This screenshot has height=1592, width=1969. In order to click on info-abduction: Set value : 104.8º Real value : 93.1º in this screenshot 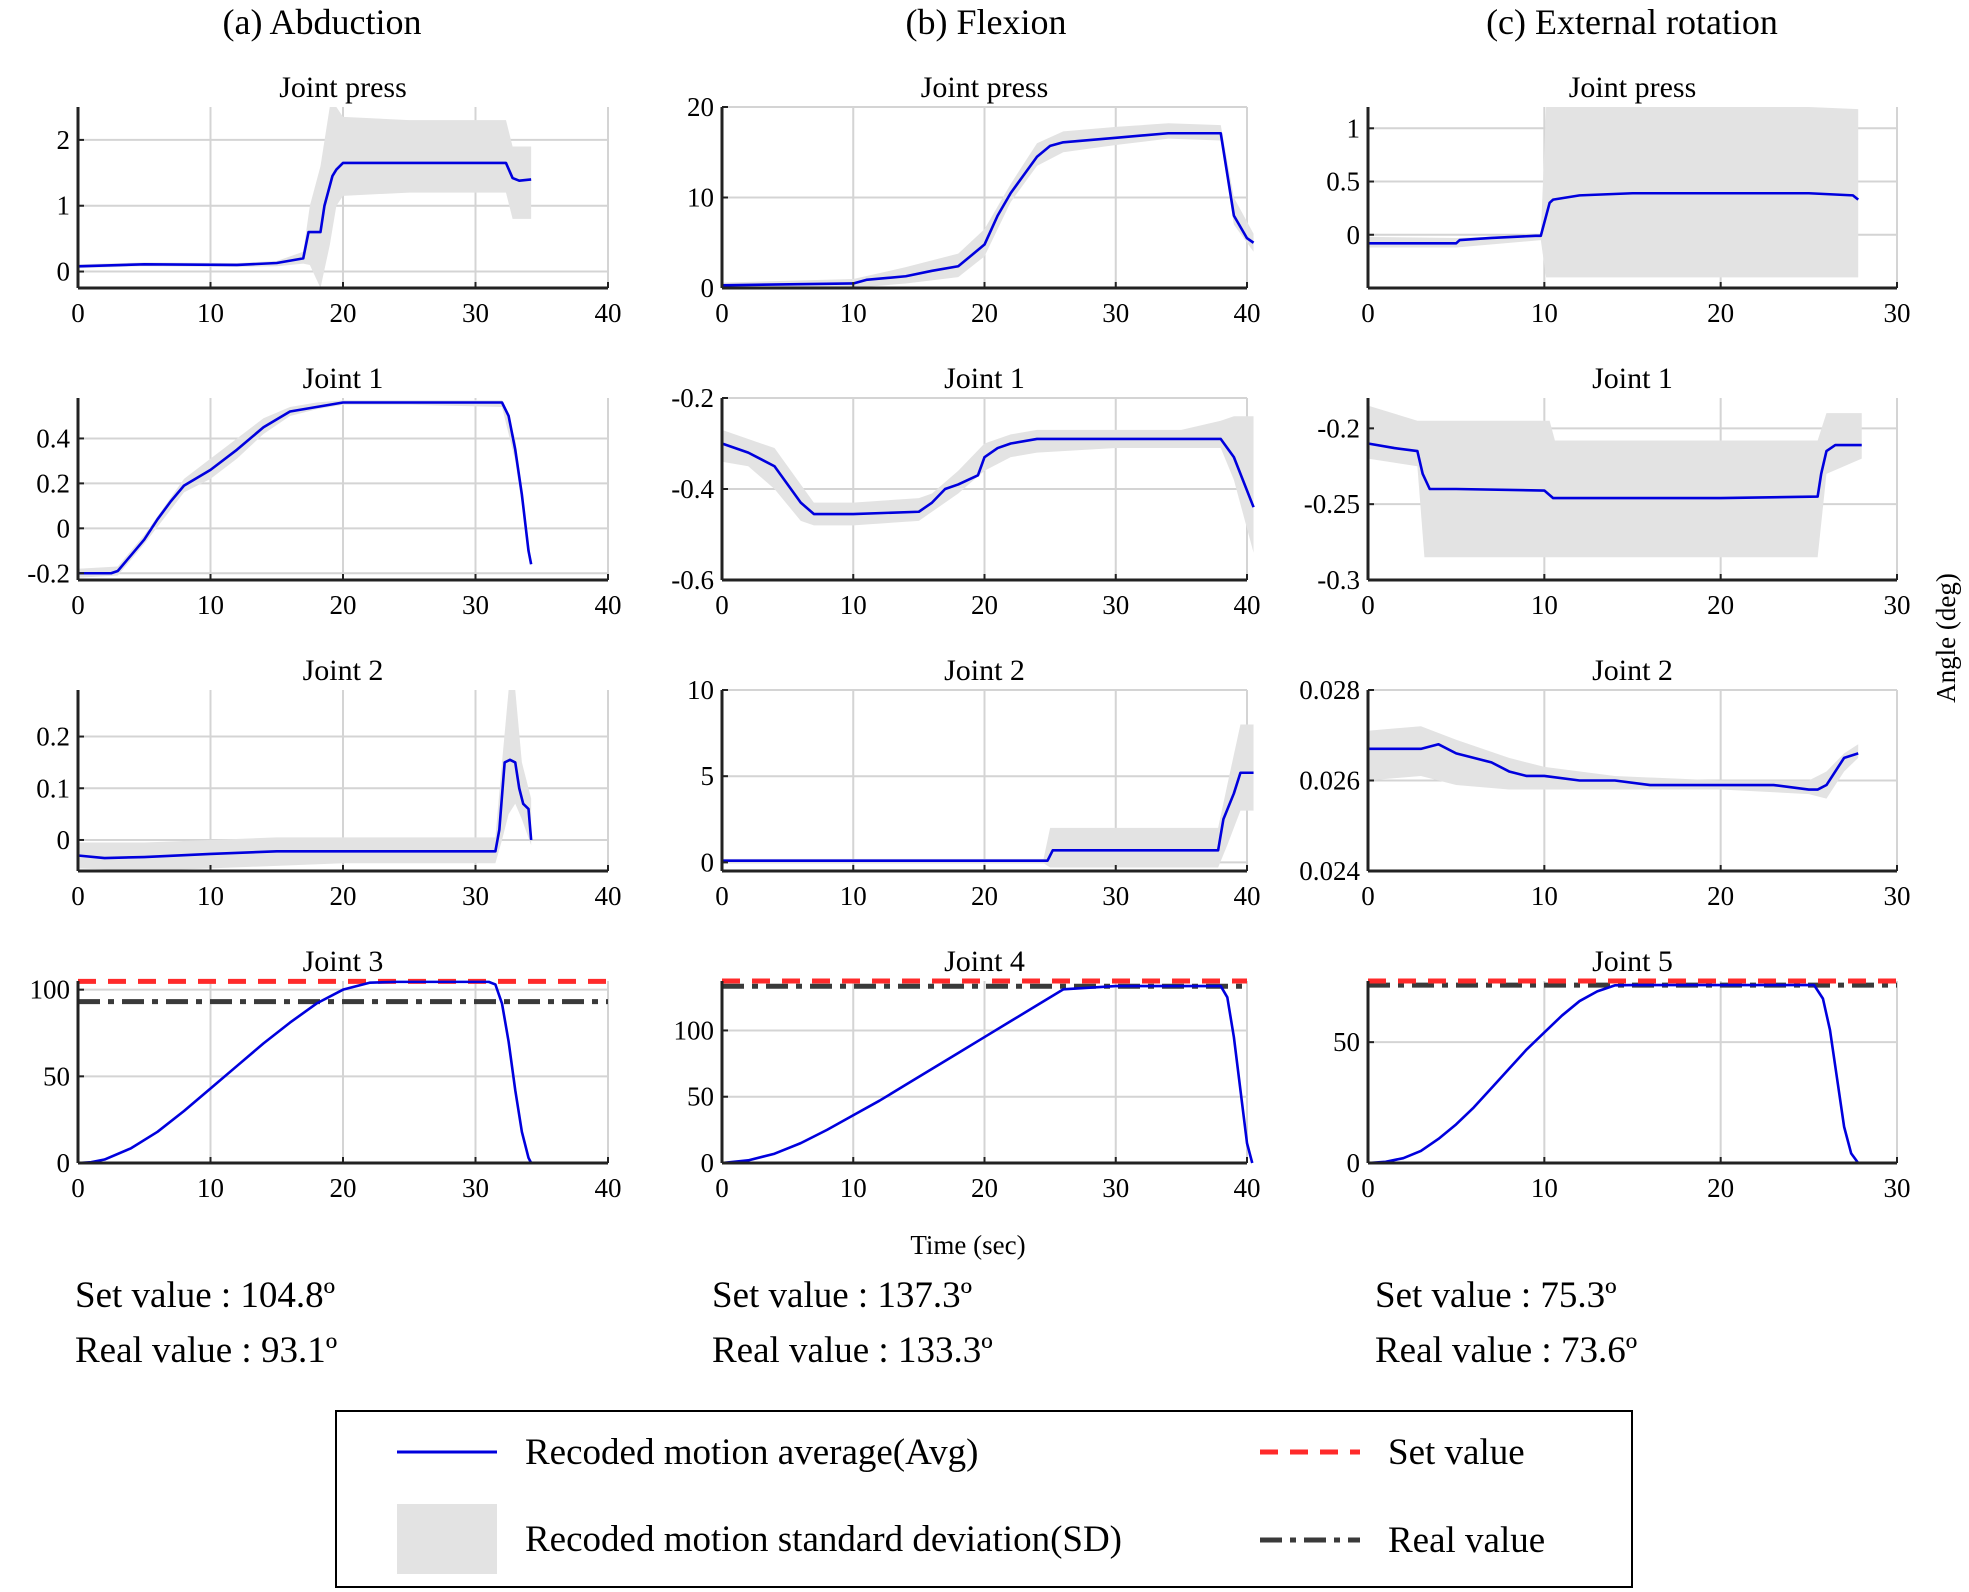, I will do `click(206, 1323)`.